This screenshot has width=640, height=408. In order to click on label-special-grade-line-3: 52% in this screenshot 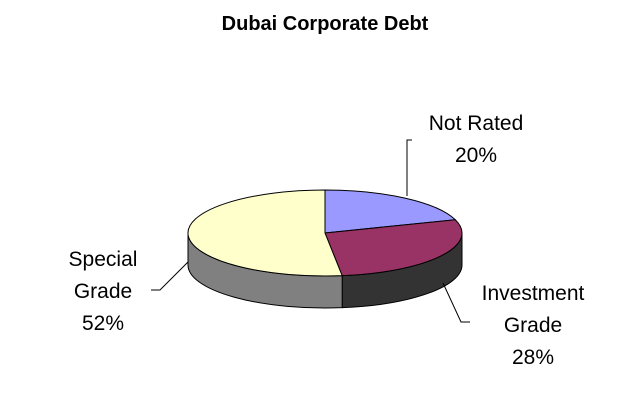, I will do `click(103, 323)`.